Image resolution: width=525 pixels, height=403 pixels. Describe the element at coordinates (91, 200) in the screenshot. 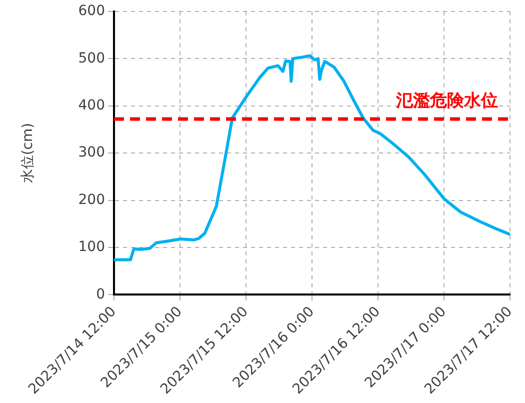

I see `y-tick-label: 200` at that location.